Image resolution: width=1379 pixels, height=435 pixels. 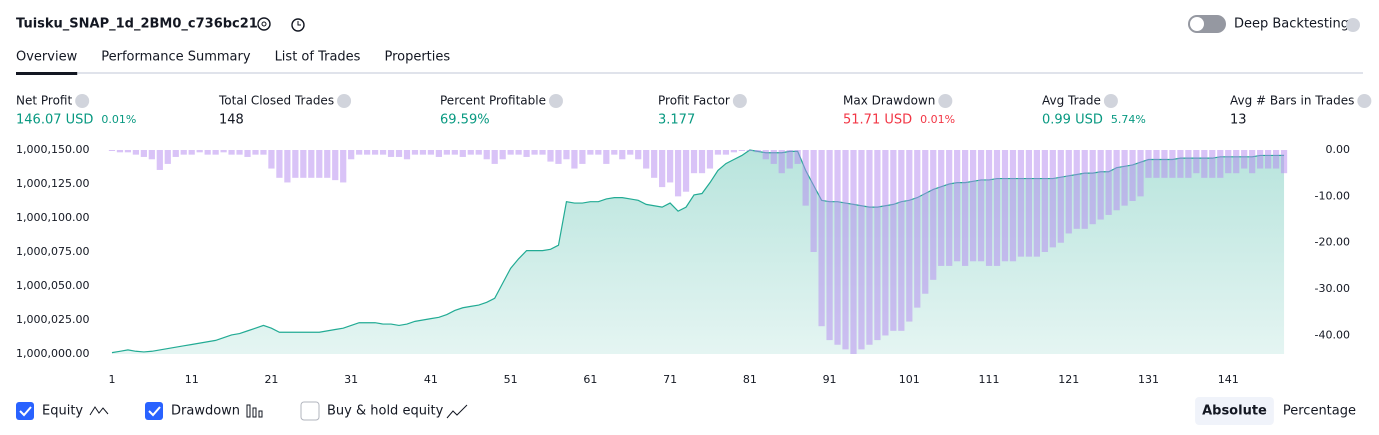 What do you see at coordinates (264, 24) in the screenshot?
I see `settings-icon` at bounding box center [264, 24].